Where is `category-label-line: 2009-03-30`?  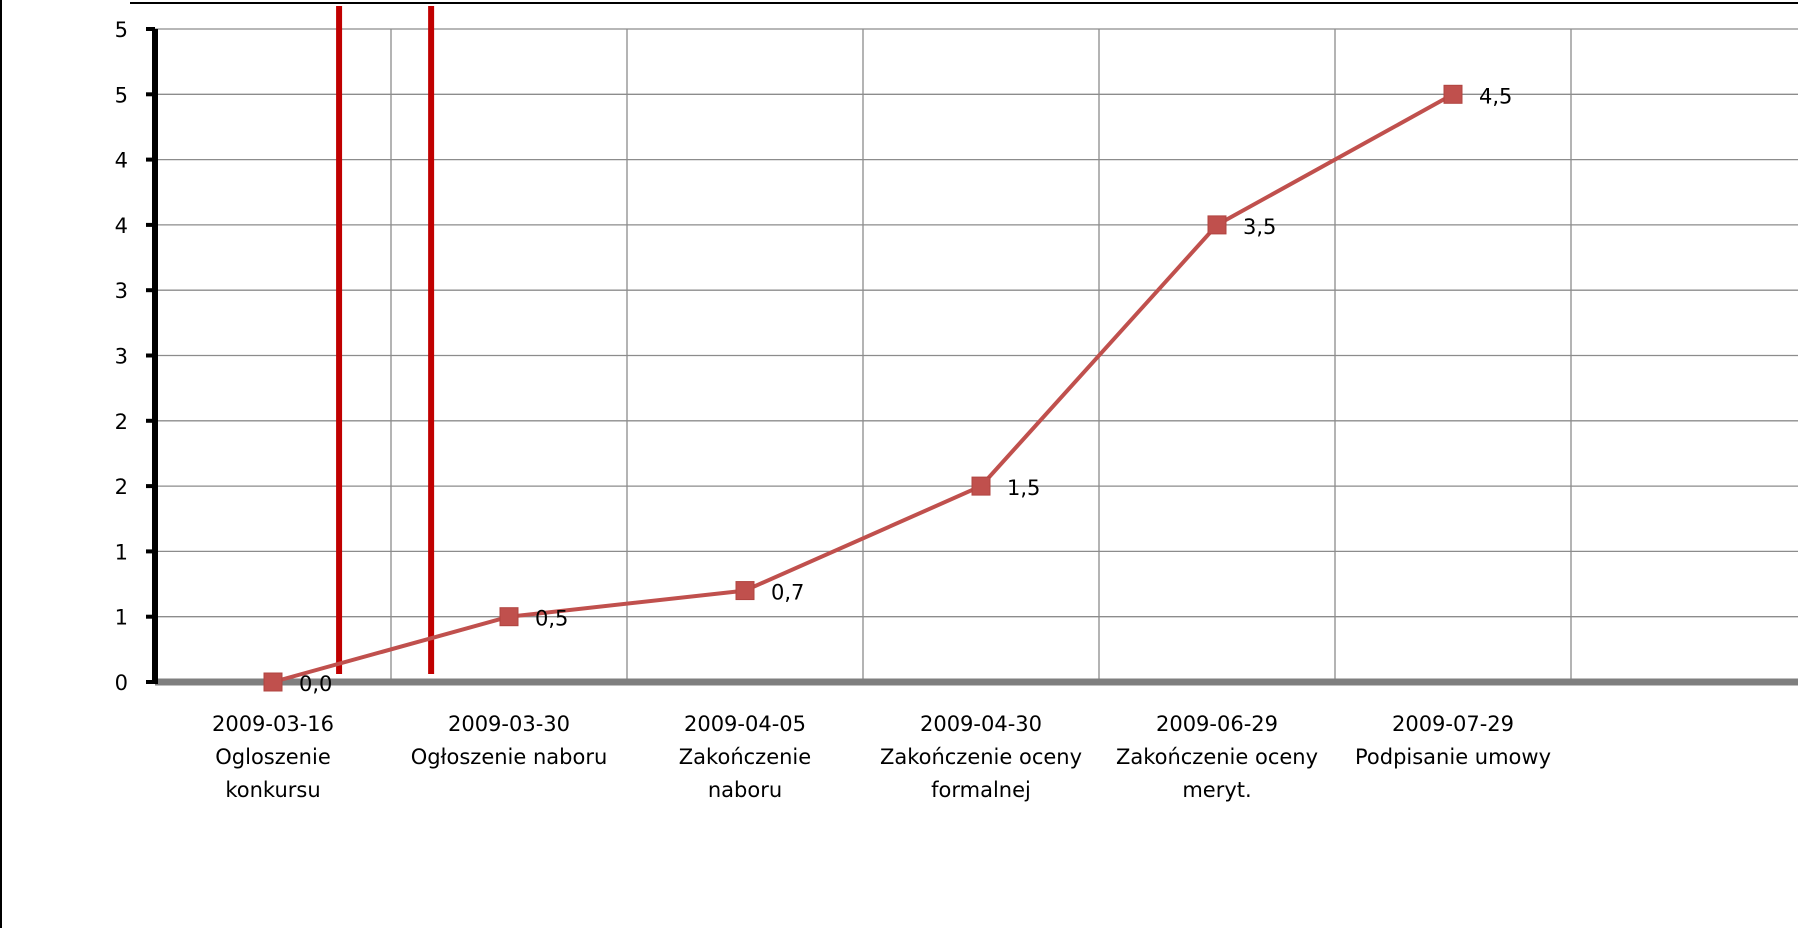 category-label-line: 2009-03-30 is located at coordinates (509, 724).